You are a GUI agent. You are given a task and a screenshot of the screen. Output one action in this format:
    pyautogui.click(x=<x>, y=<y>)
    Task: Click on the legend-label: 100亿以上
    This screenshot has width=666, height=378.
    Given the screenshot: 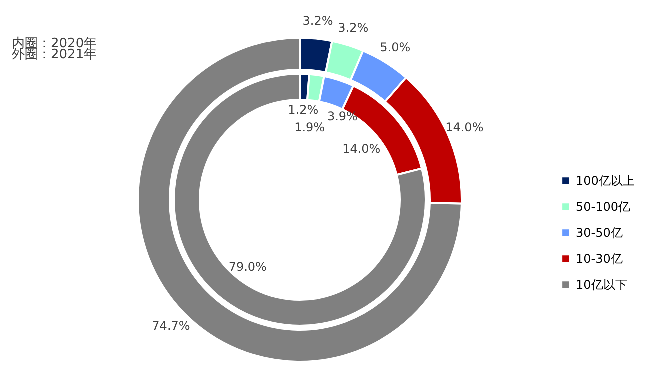 What is the action you would take?
    pyautogui.click(x=605, y=181)
    